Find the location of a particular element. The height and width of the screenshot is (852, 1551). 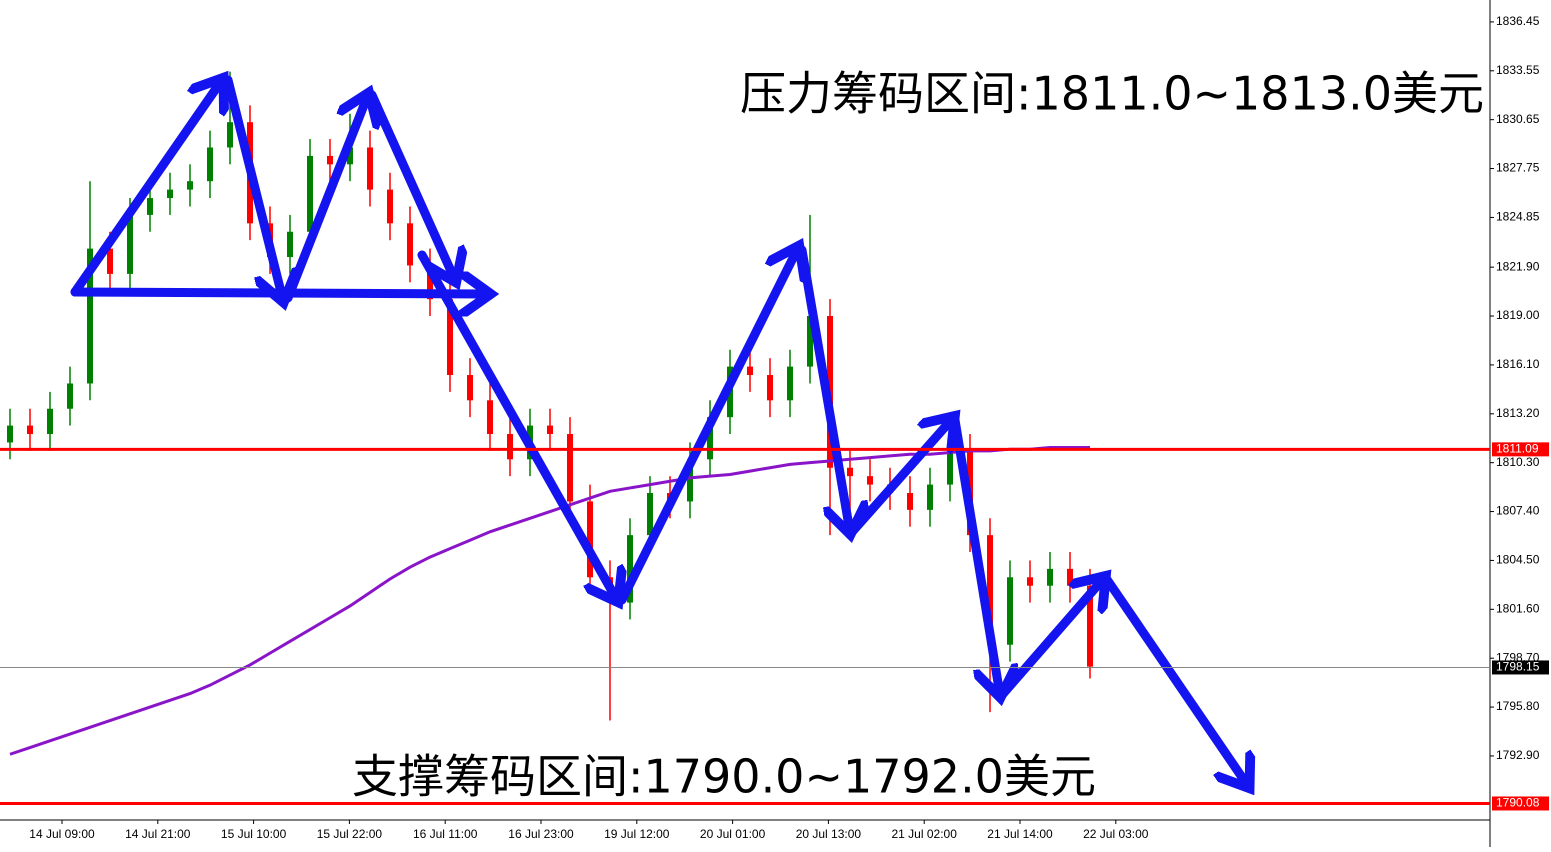

y-tick-label: 1813.20 is located at coordinates (1518, 413).